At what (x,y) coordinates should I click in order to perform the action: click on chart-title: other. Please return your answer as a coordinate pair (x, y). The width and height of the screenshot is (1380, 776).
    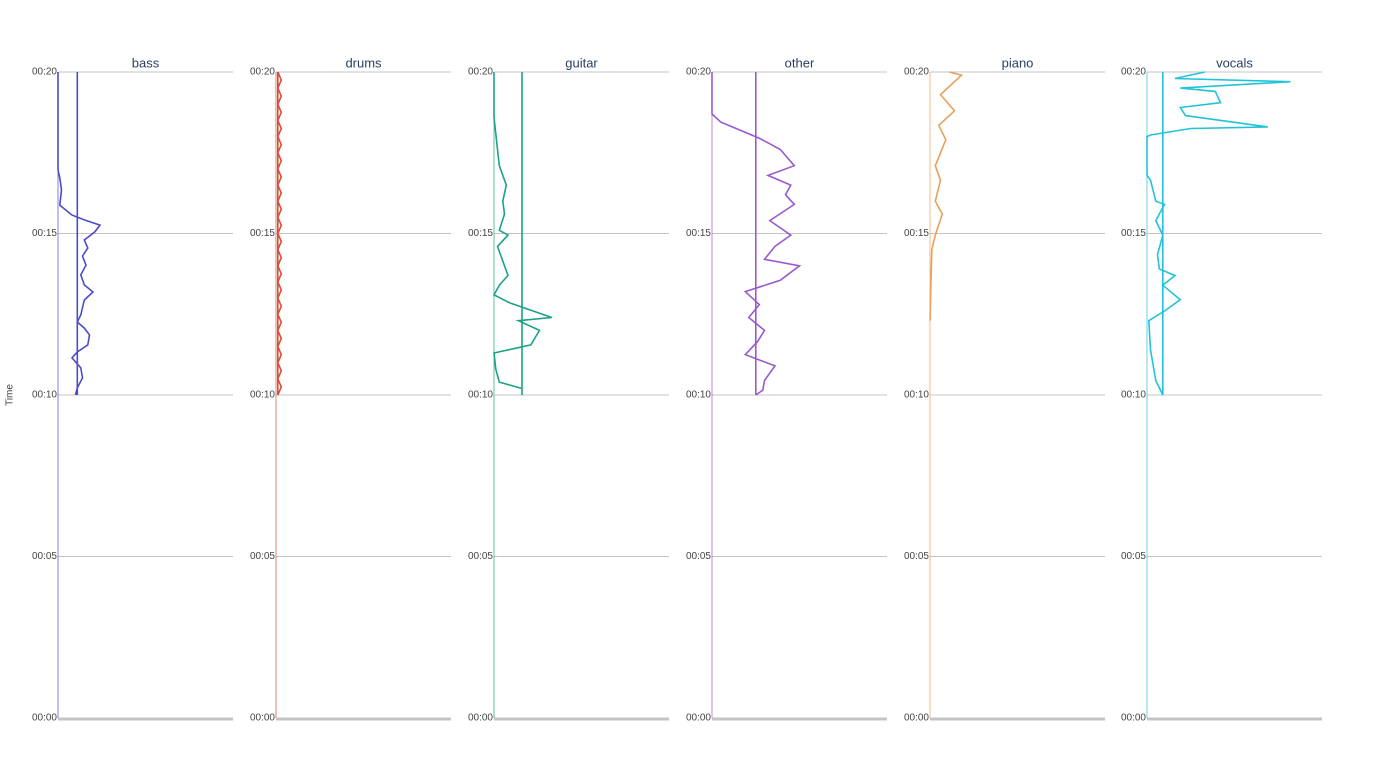
    Looking at the image, I should click on (800, 62).